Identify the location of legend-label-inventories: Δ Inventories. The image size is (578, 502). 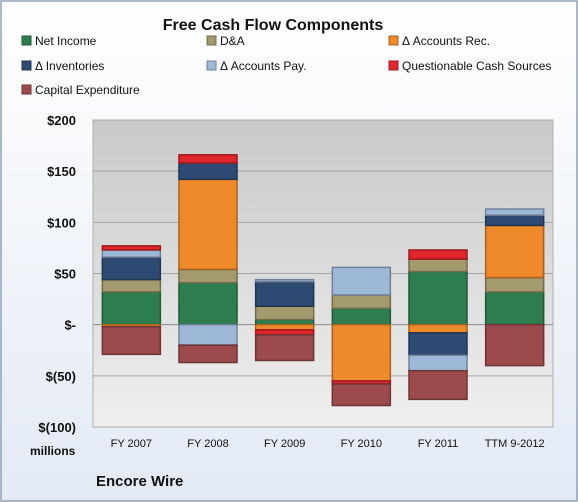
(69, 66).